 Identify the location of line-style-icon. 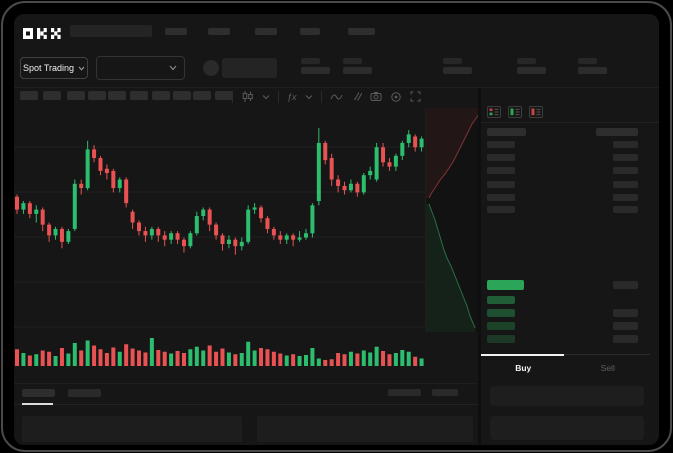
(336, 97).